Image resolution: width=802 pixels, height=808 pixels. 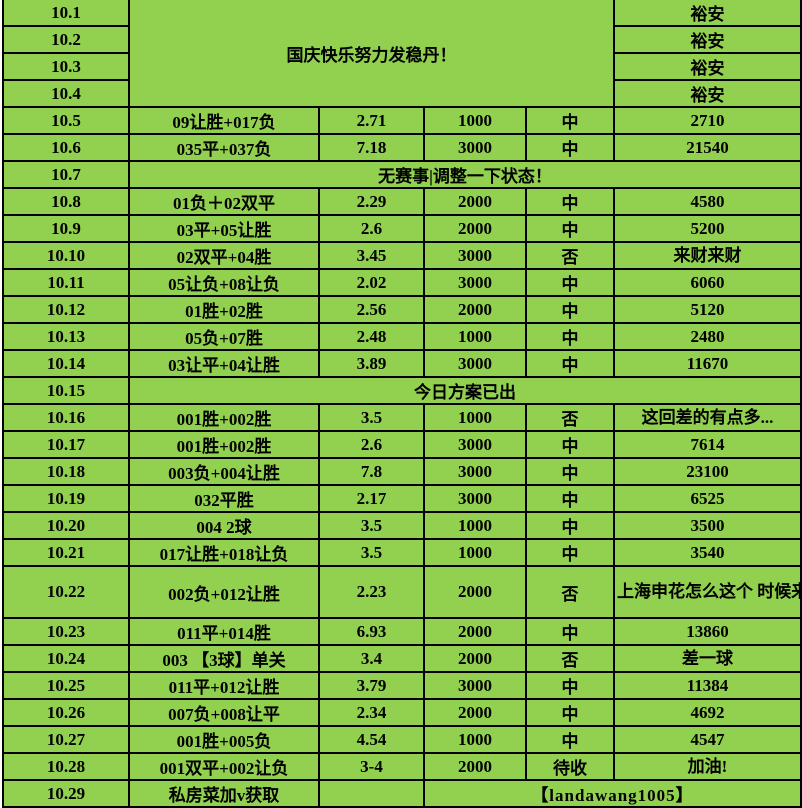 I want to click on header-row: 10.1 国庆快乐努力发稳丹！ 裕安, so click(x=402, y=54).